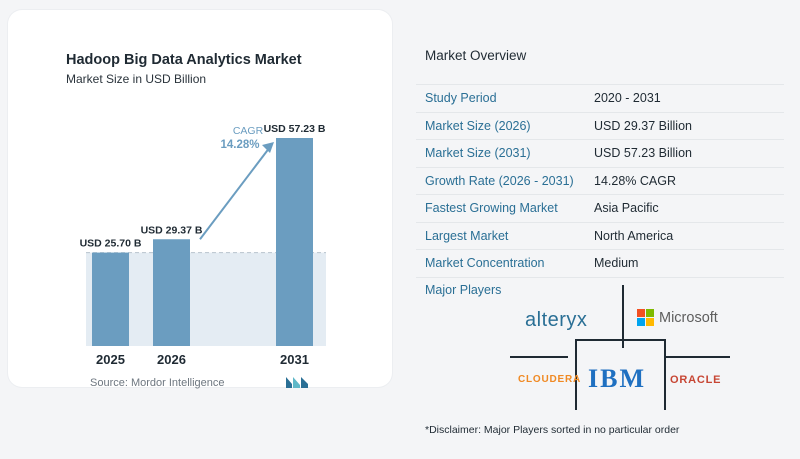 Image resolution: width=800 pixels, height=459 pixels. Describe the element at coordinates (467, 235) in the screenshot. I see `overview-label: Largest Market` at that location.